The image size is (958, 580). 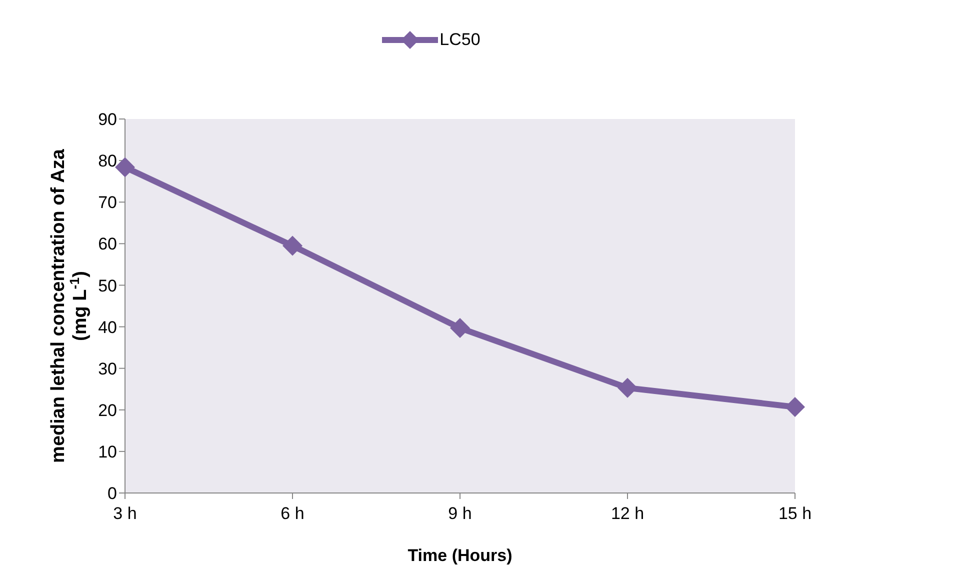 I want to click on y-tick-label: 40, so click(x=107, y=327).